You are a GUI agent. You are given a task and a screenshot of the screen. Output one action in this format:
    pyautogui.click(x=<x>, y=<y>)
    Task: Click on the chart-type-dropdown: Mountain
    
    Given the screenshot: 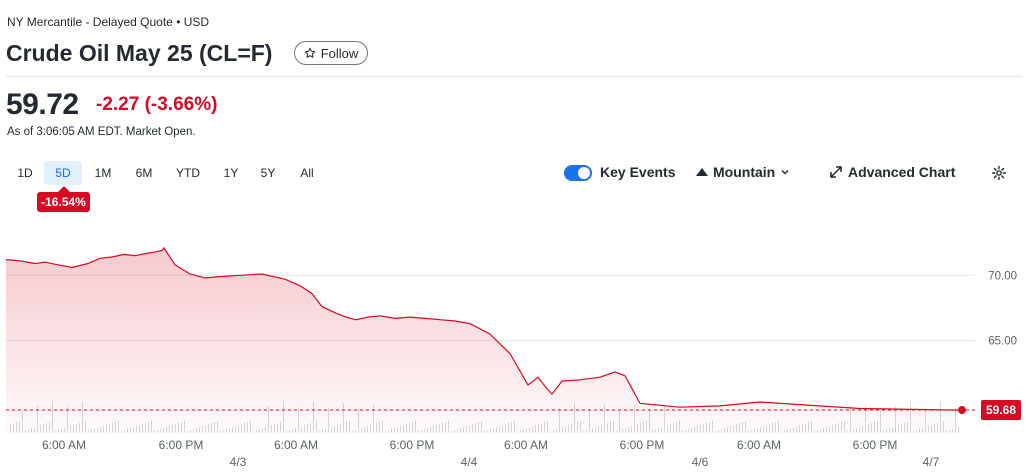 What is the action you would take?
    pyautogui.click(x=743, y=172)
    